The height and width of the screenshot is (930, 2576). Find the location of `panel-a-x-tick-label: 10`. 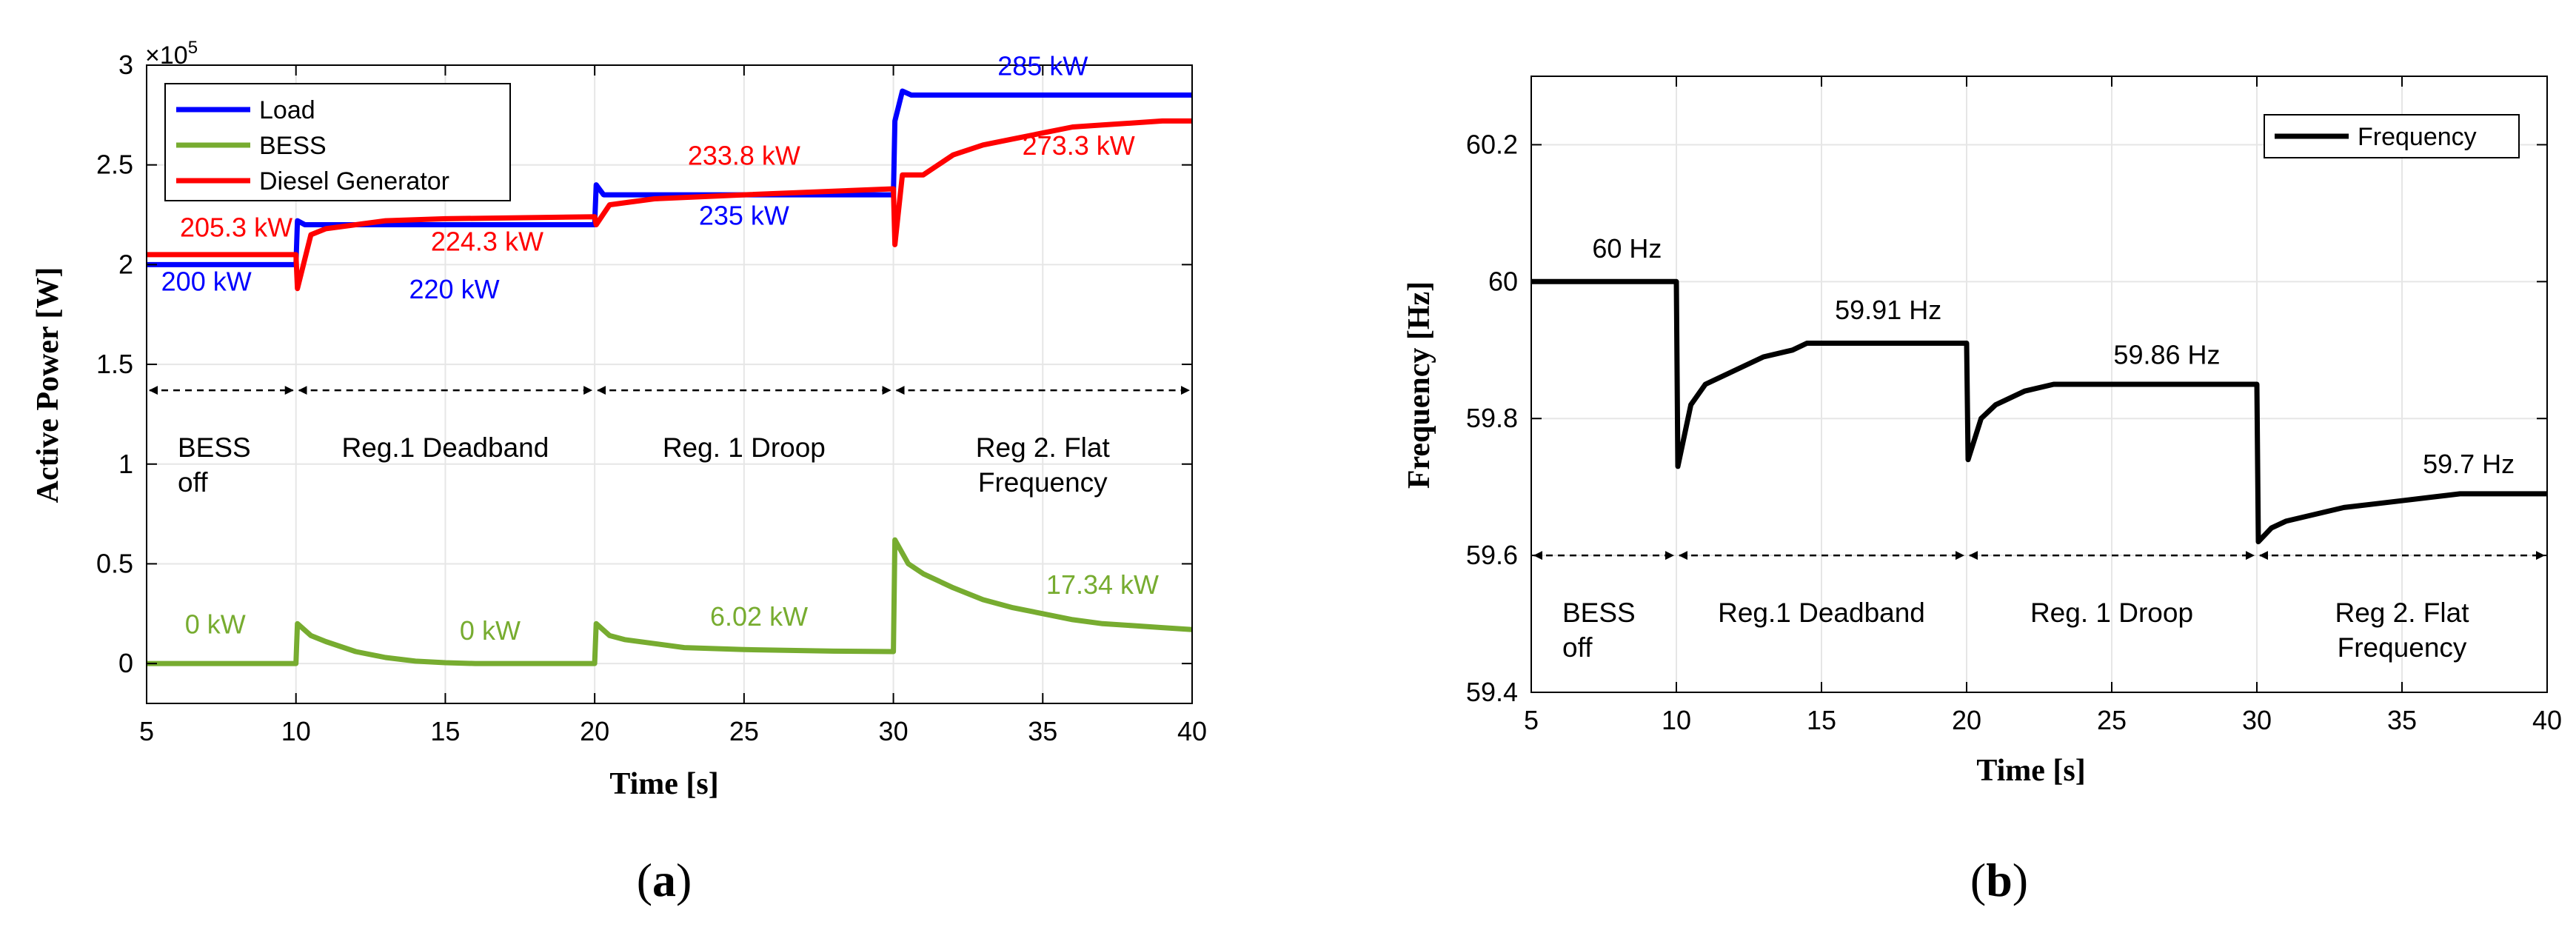

panel-a-x-tick-label: 10 is located at coordinates (296, 731).